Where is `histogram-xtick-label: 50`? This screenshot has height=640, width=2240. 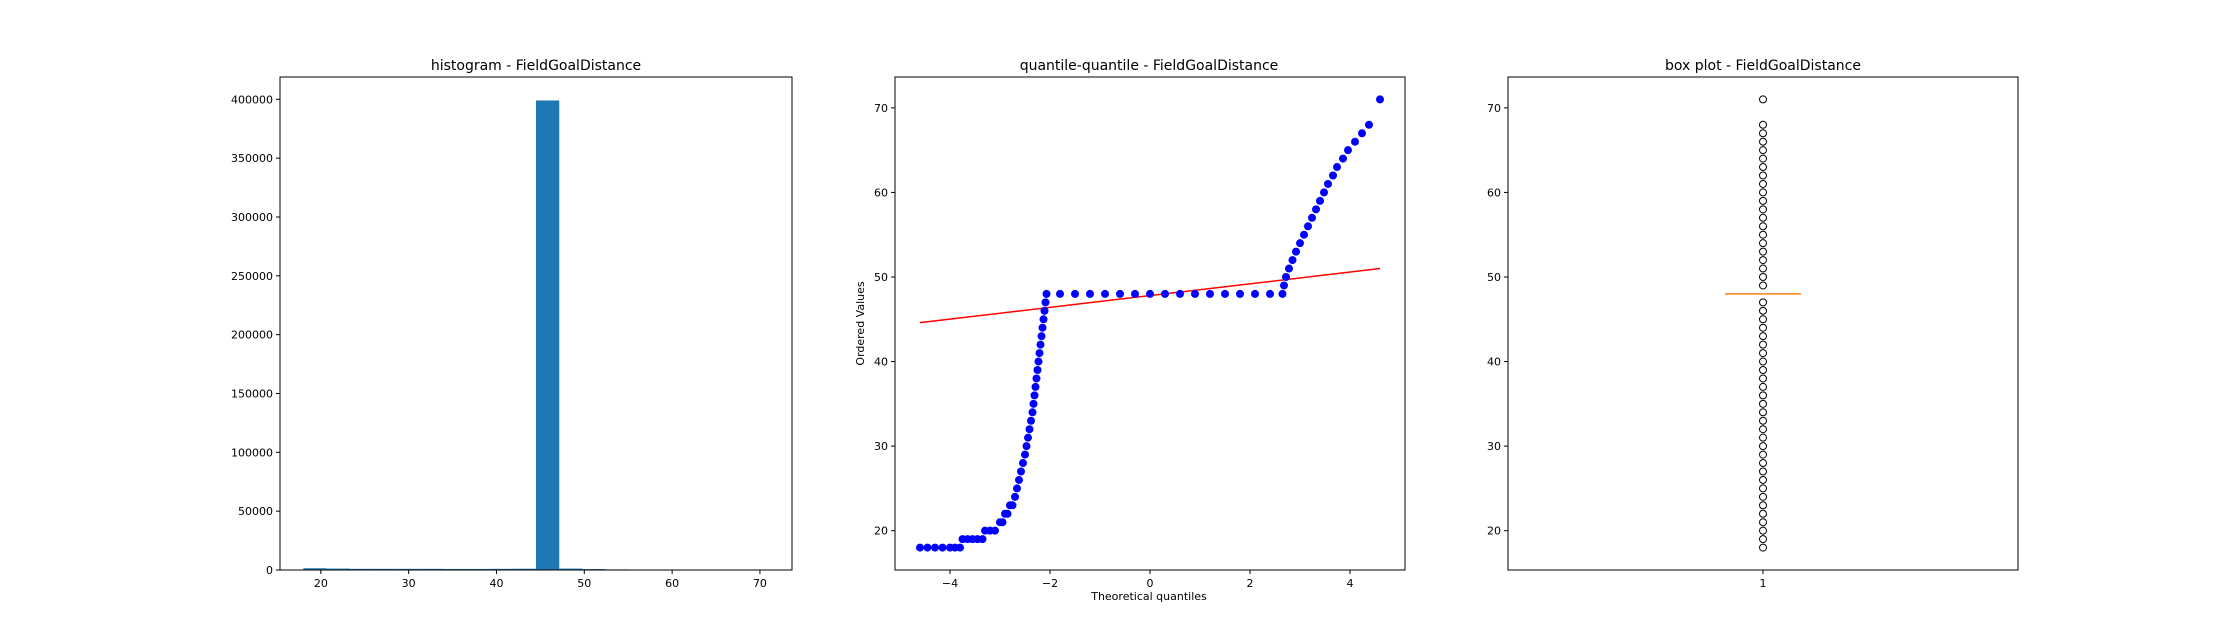 histogram-xtick-label: 50 is located at coordinates (584, 583).